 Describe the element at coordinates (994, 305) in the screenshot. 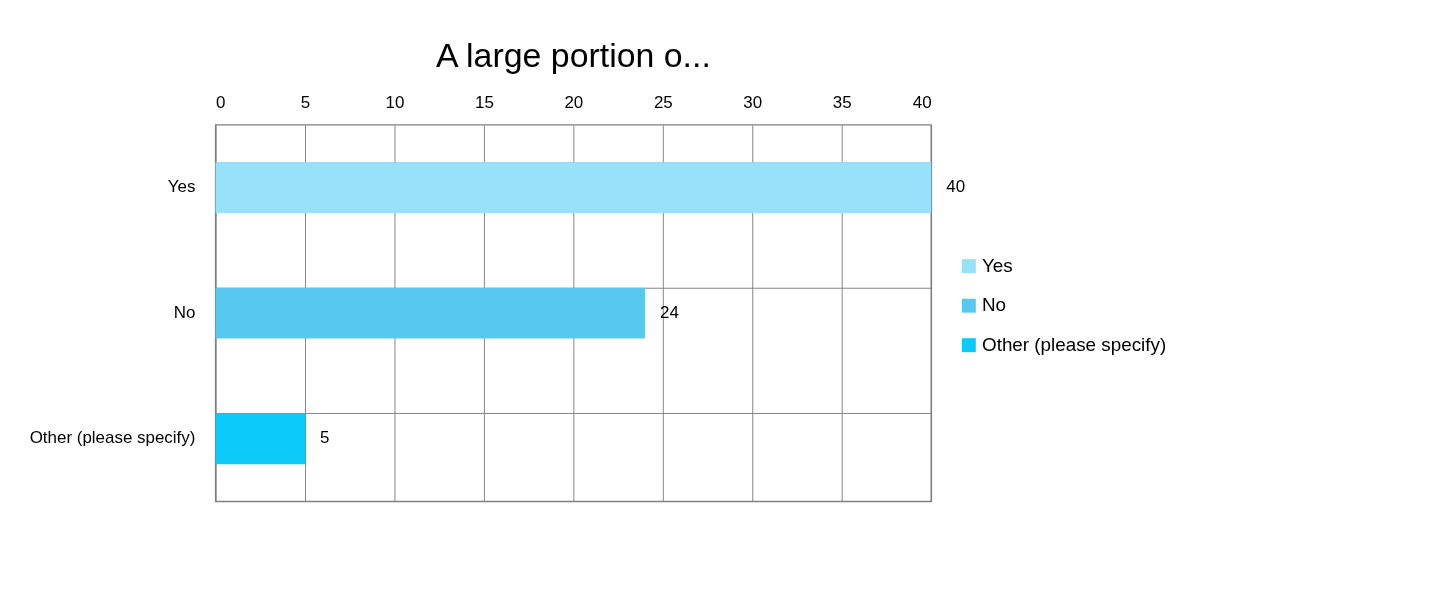

I see `legend-label: No` at that location.